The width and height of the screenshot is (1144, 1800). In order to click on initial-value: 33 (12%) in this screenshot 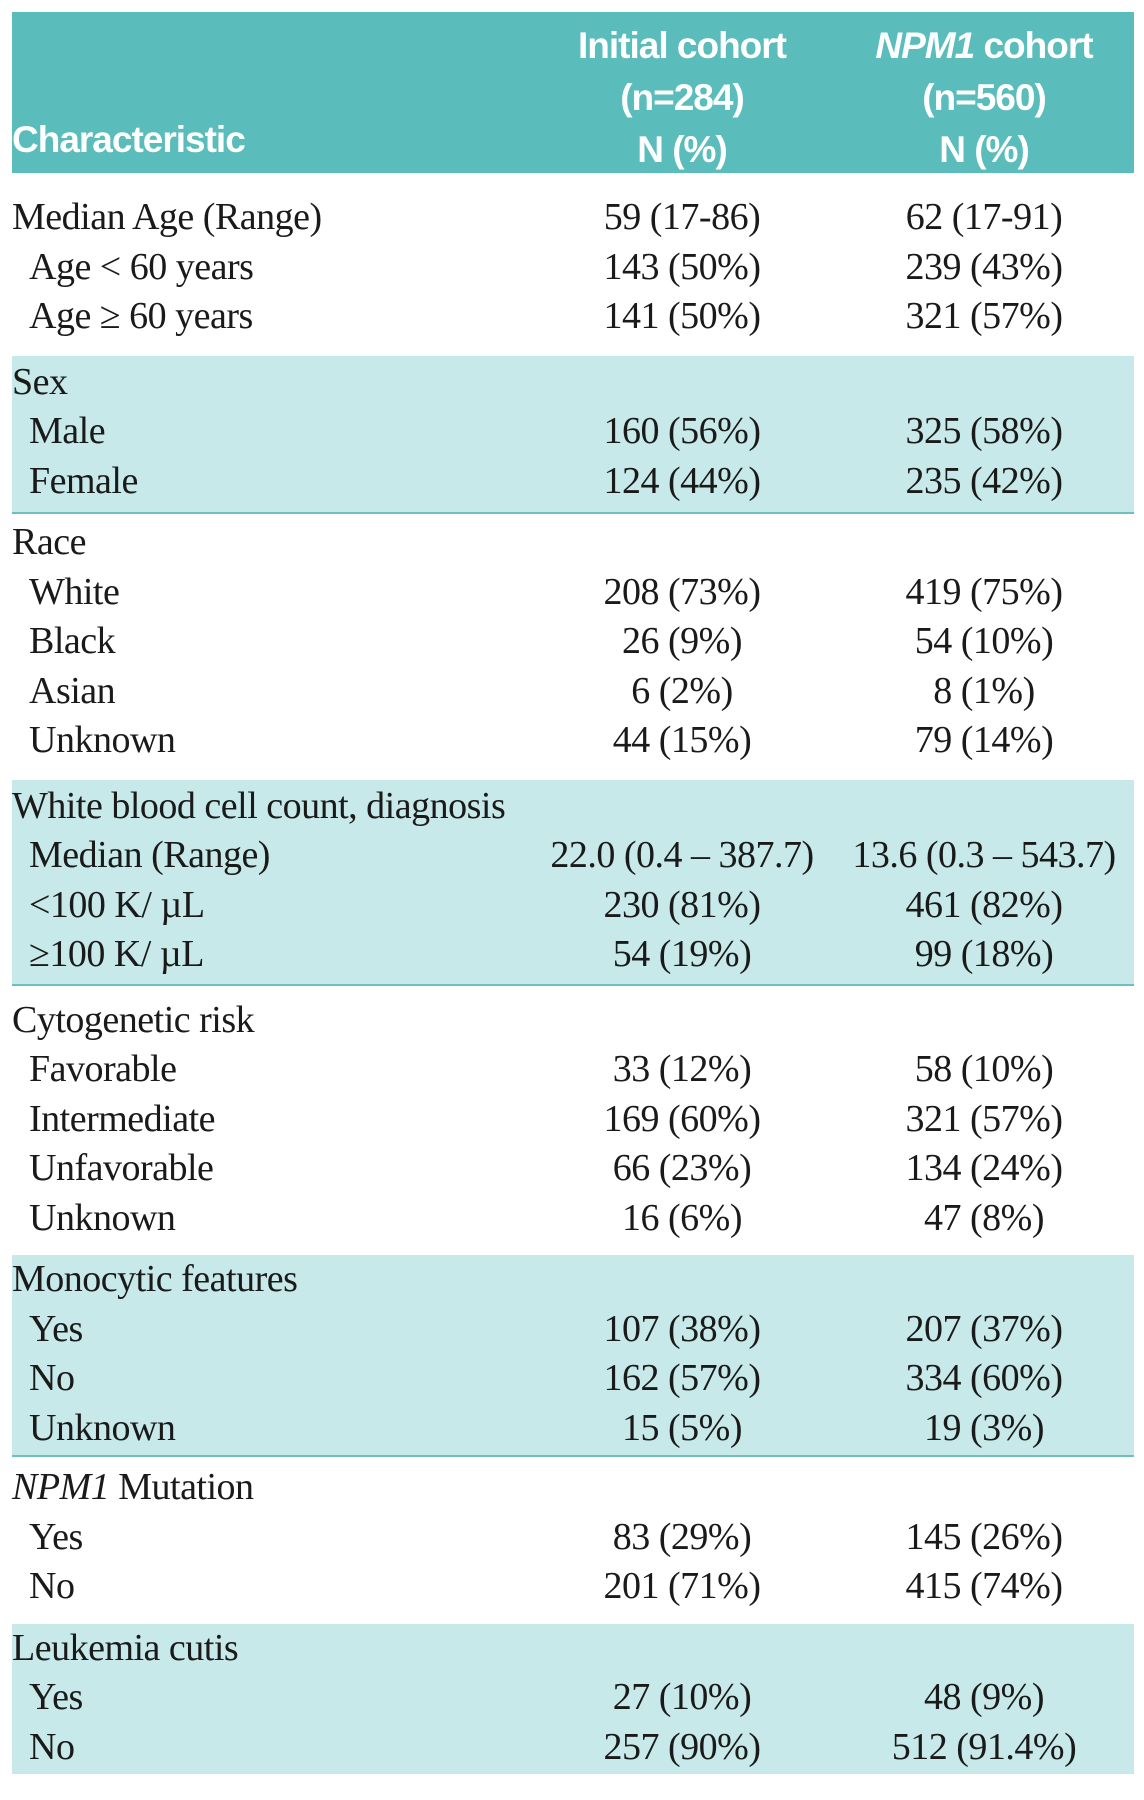, I will do `click(682, 1069)`.